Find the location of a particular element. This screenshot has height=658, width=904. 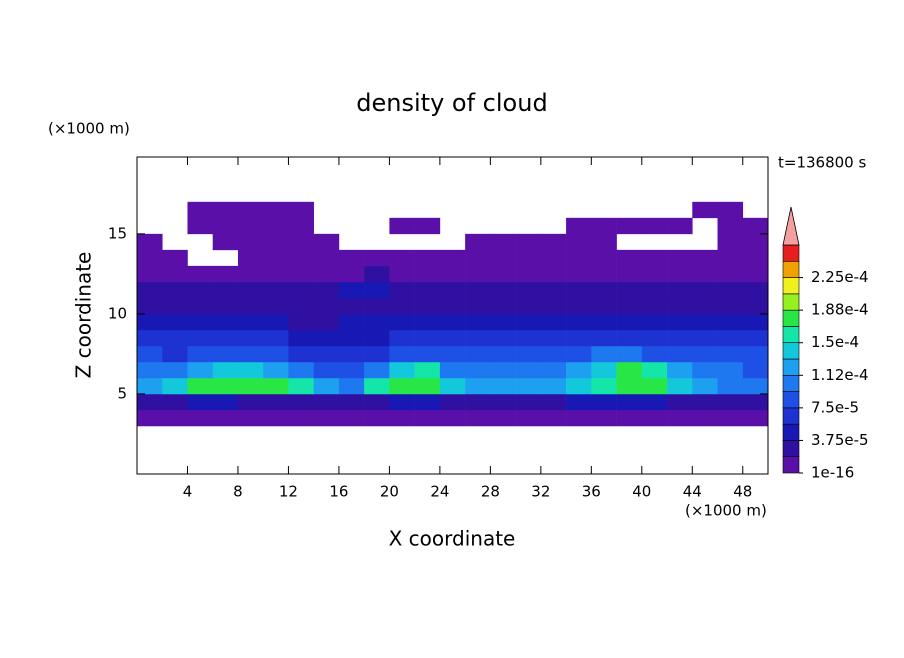

x-tick-label: 36 is located at coordinates (591, 492).